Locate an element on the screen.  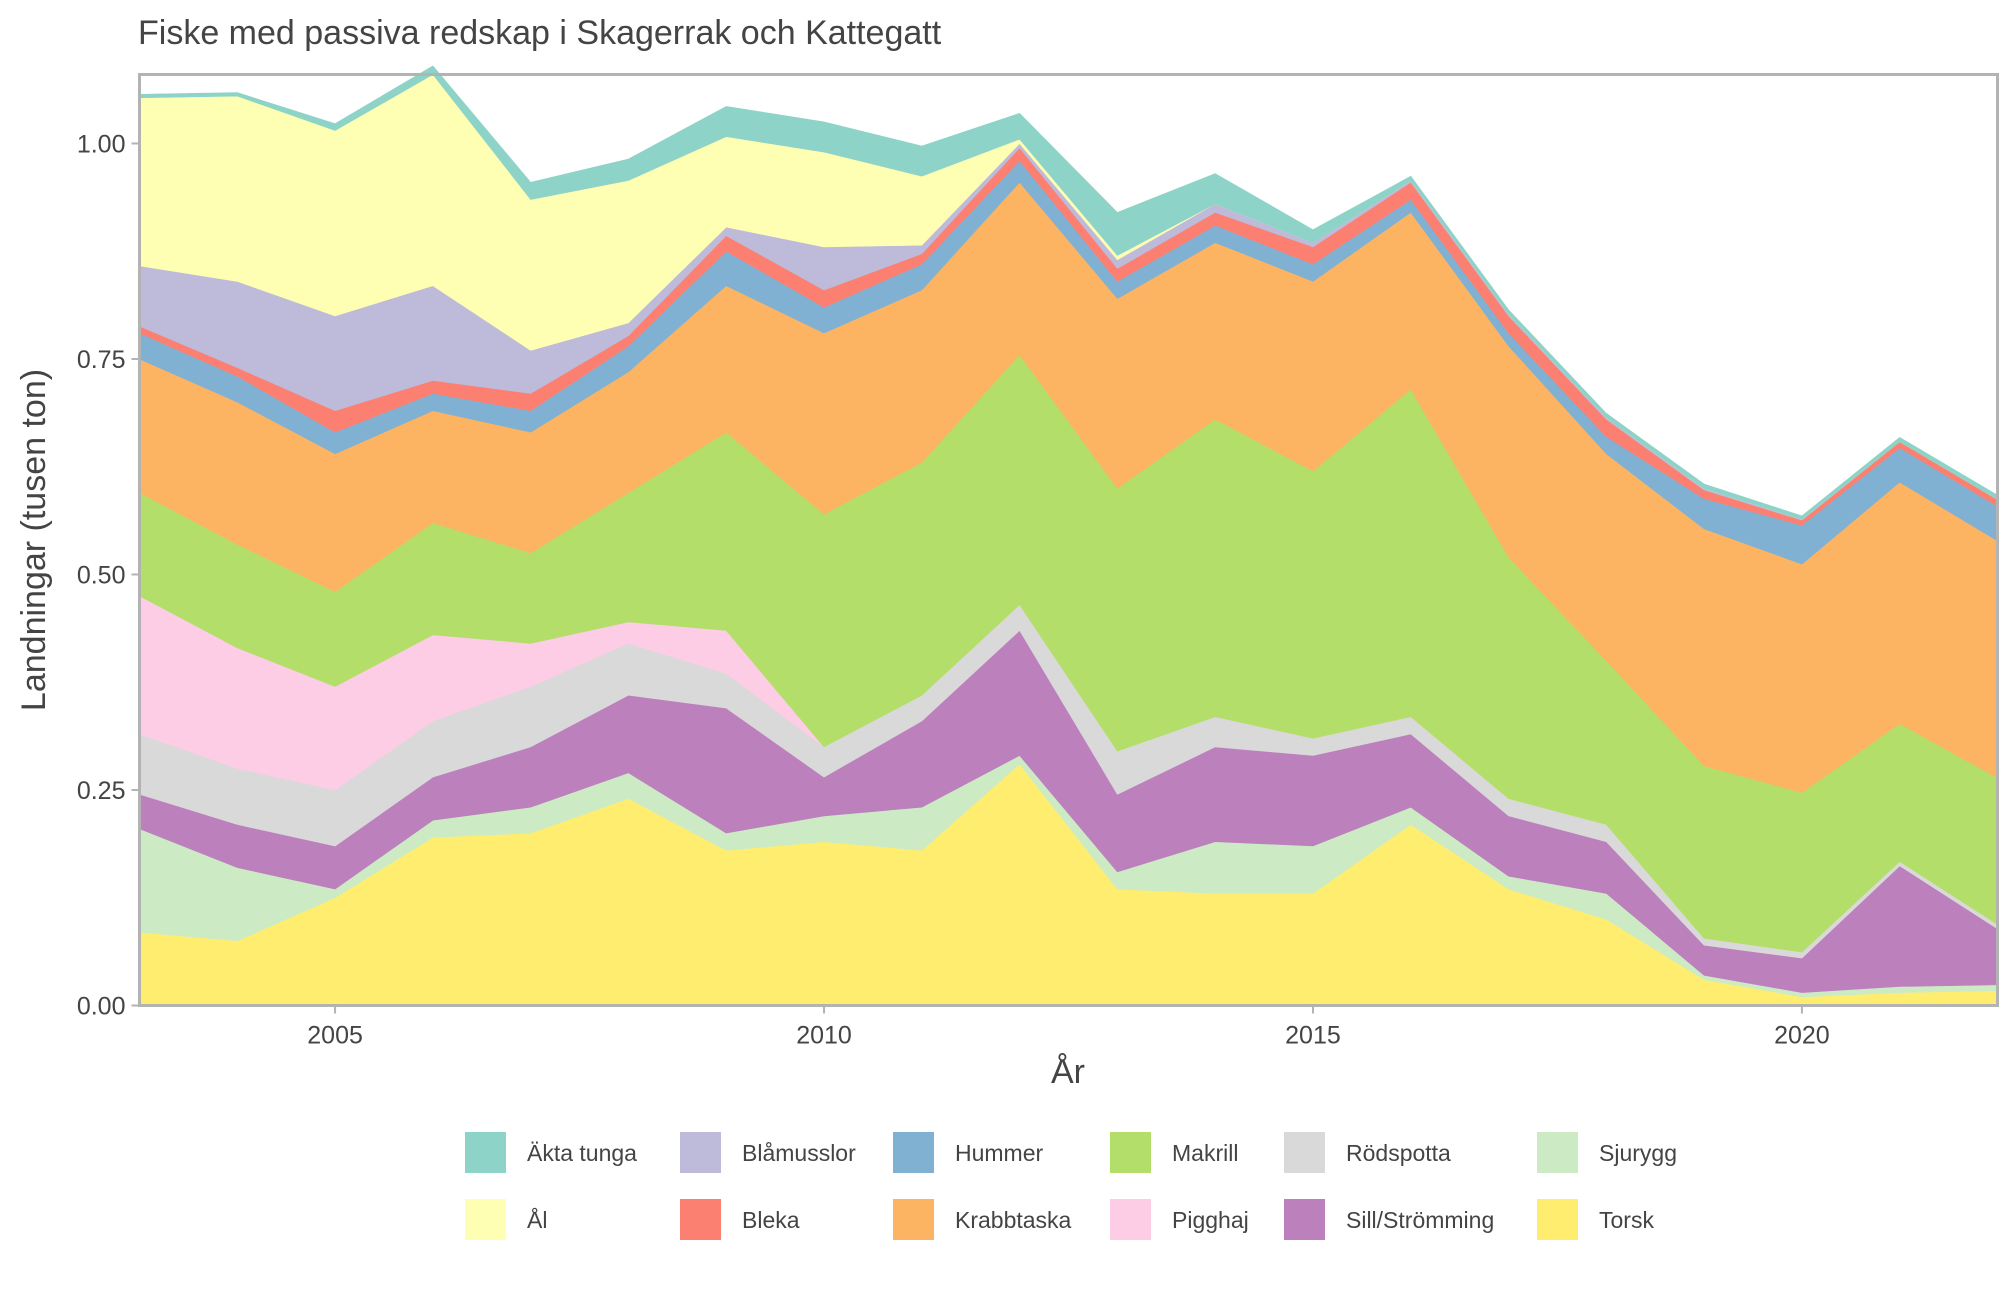
legend-item-blamusslor: Blåmusslor is located at coordinates (768, 1152).